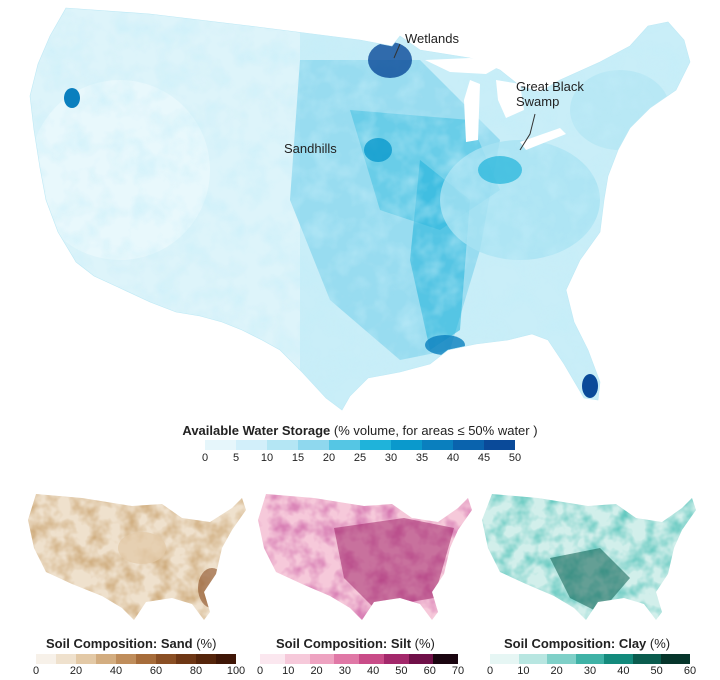 This screenshot has height=680, width=720. What do you see at coordinates (589, 557) in the screenshot?
I see `clay-map` at bounding box center [589, 557].